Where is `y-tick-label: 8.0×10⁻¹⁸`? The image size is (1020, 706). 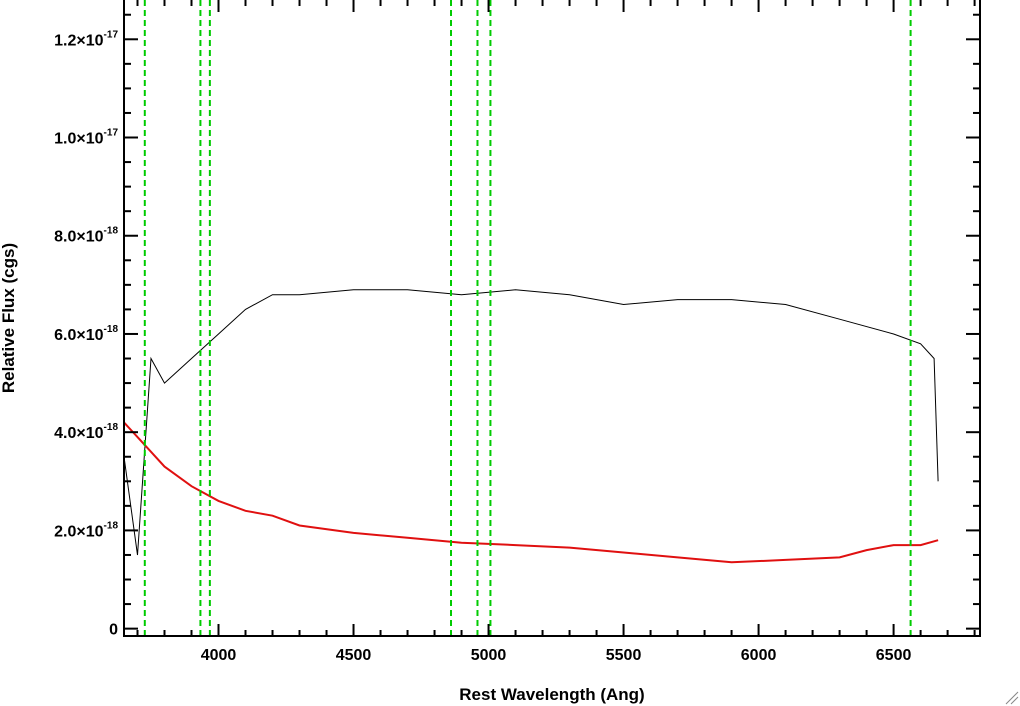 y-tick-label: 8.0×10⁻¹⁸ is located at coordinates (86, 236).